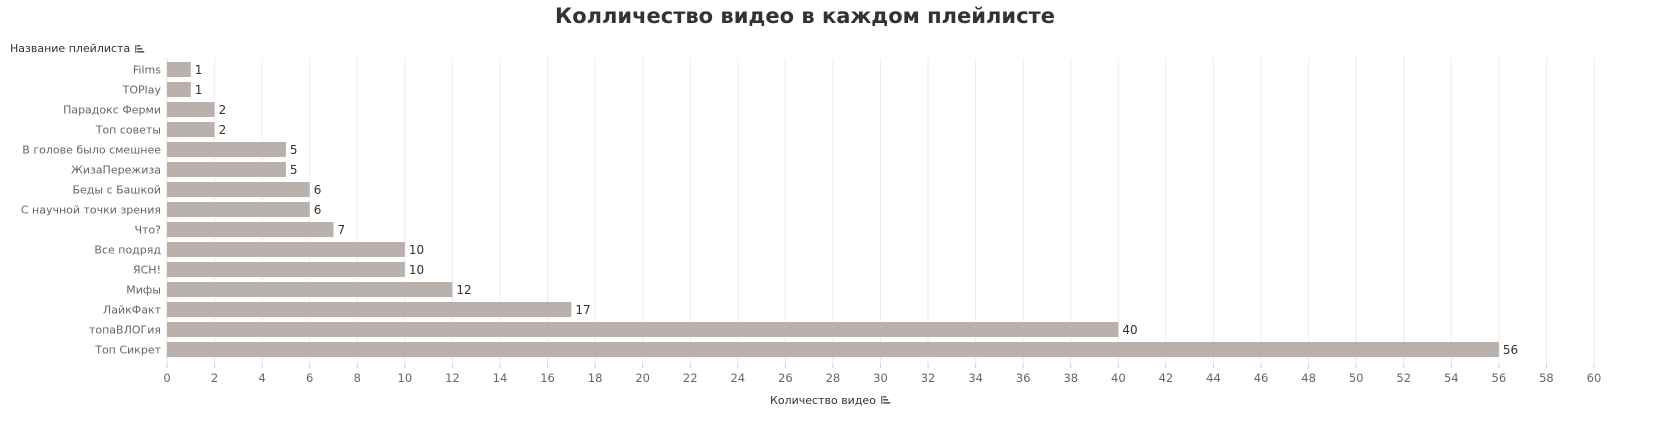 The width and height of the screenshot is (1672, 425). What do you see at coordinates (595, 378) in the screenshot?
I see `x-tick-label: 18` at bounding box center [595, 378].